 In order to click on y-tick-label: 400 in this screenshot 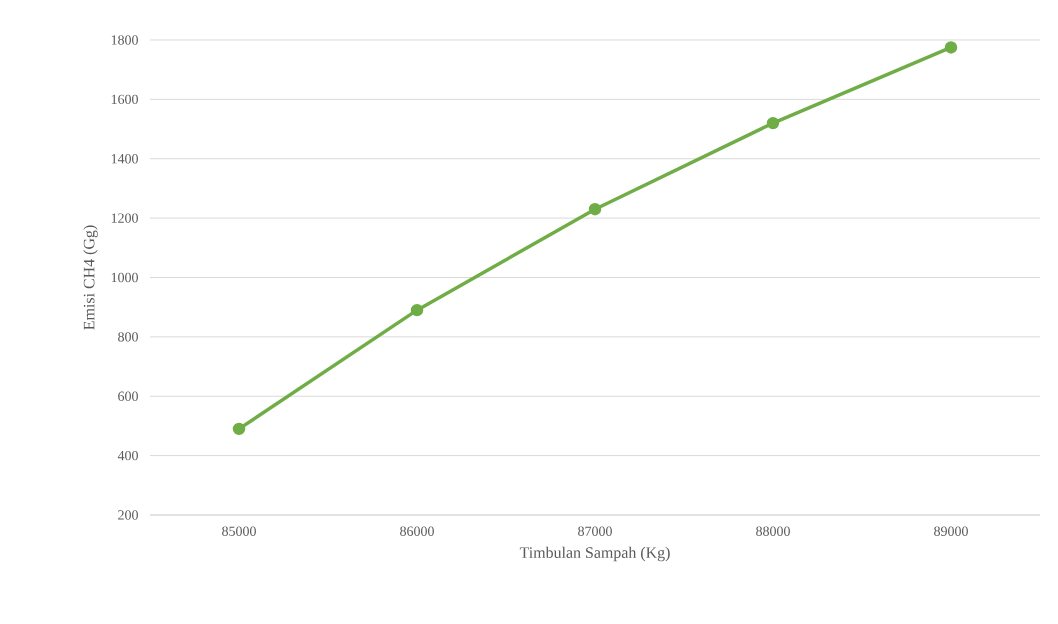, I will do `click(127, 455)`.